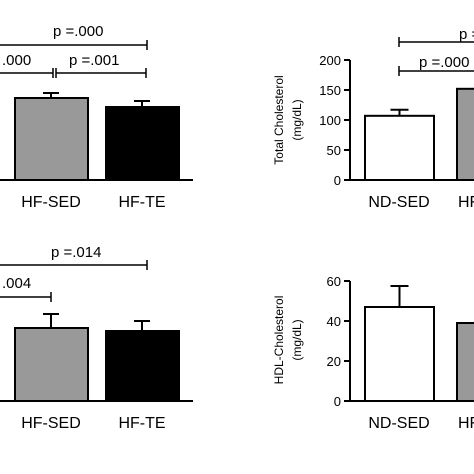  Describe the element at coordinates (94, 60) in the screenshot. I see `sig-label-3: p =.001` at that location.